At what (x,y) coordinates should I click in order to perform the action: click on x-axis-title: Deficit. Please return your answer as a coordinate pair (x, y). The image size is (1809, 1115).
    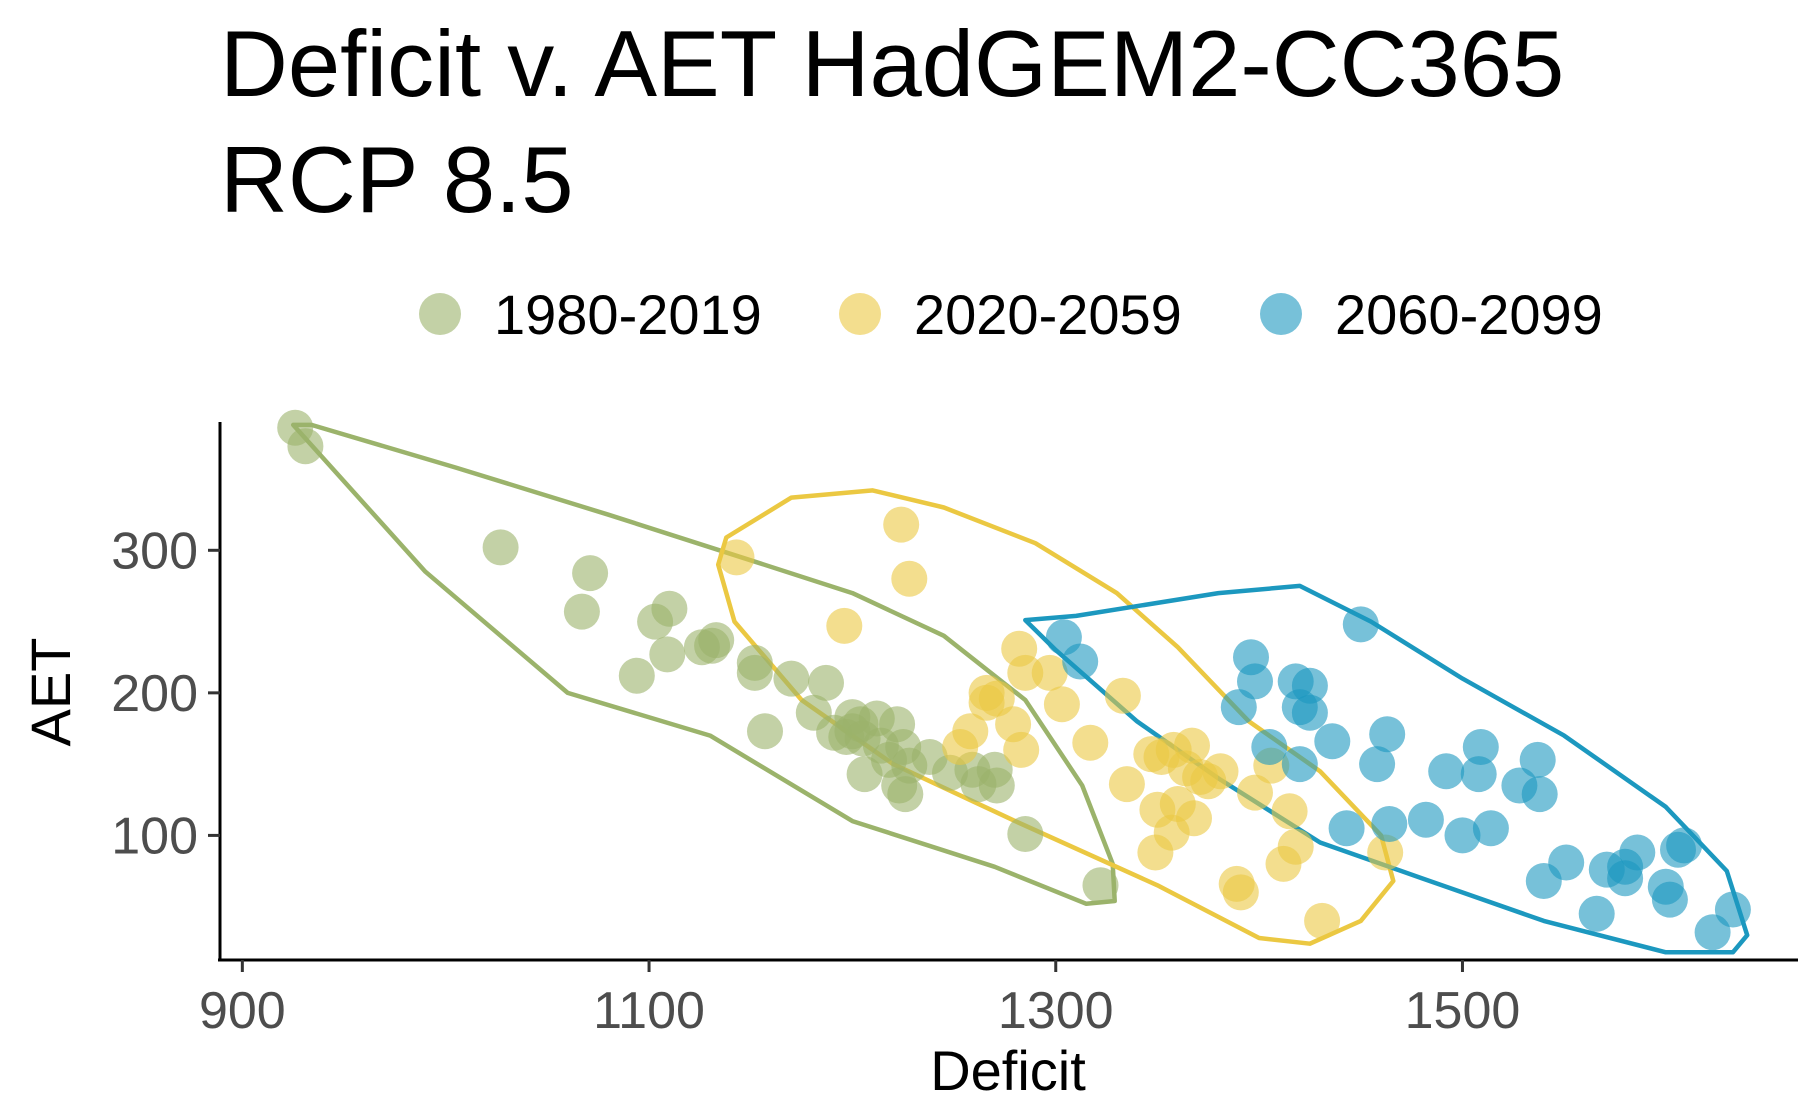
    Looking at the image, I should click on (1008, 1070).